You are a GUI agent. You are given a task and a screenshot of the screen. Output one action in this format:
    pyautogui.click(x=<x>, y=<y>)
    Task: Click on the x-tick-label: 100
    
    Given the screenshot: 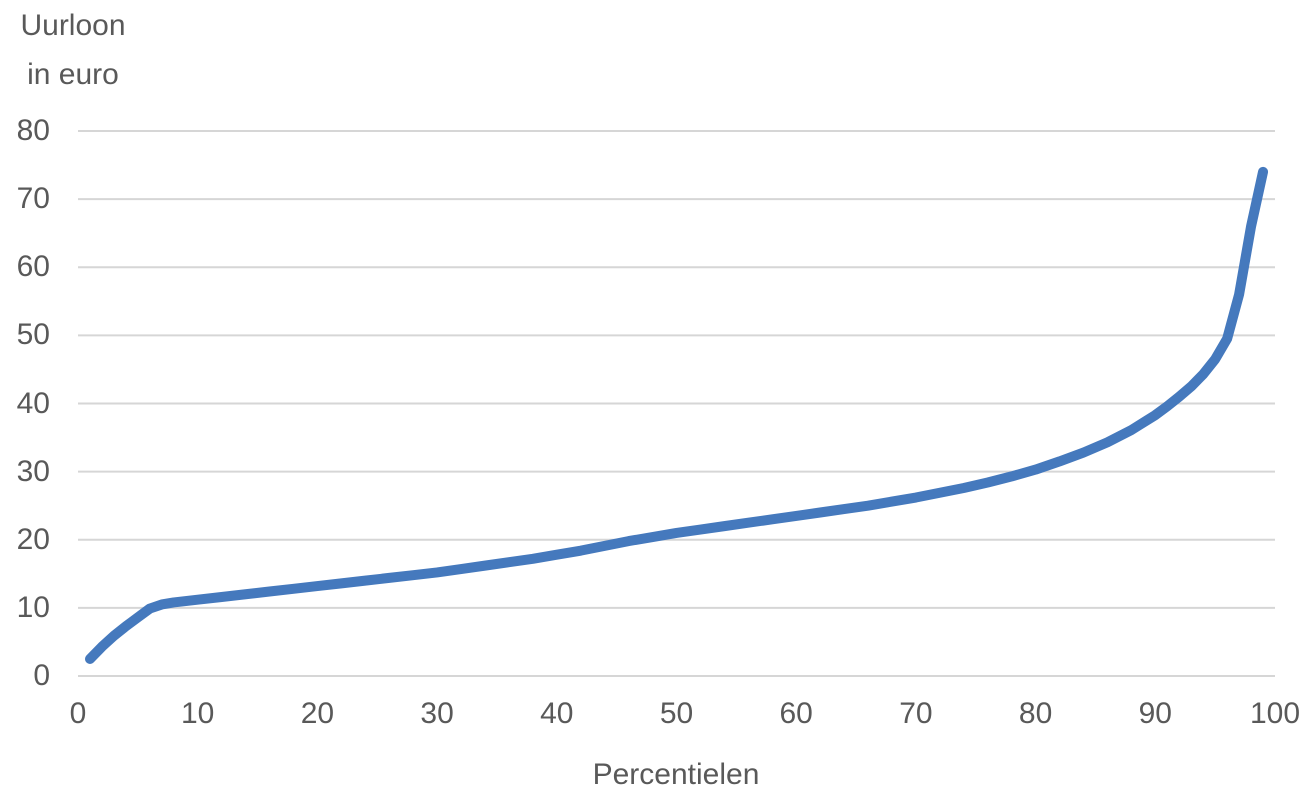 What is the action you would take?
    pyautogui.click(x=1274, y=713)
    